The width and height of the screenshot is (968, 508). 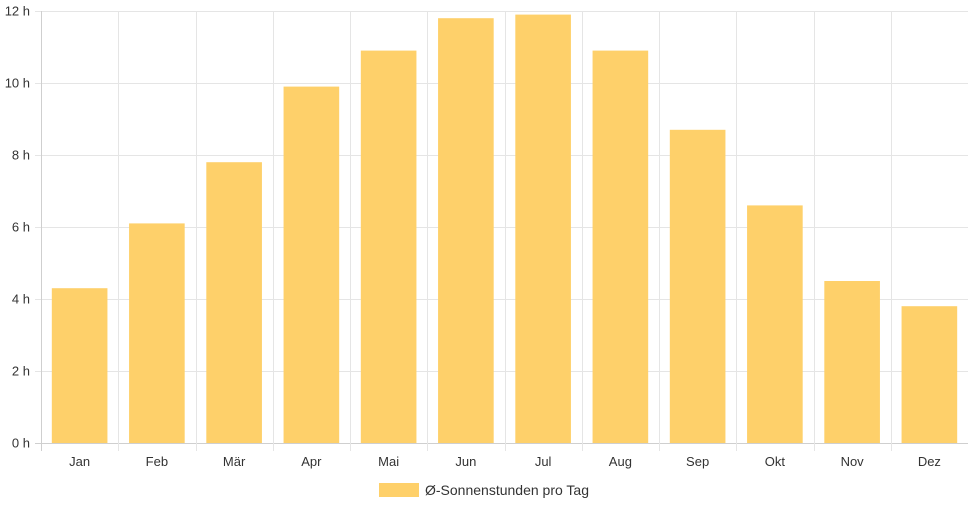 What do you see at coordinates (775, 324) in the screenshot?
I see `bar-okt` at bounding box center [775, 324].